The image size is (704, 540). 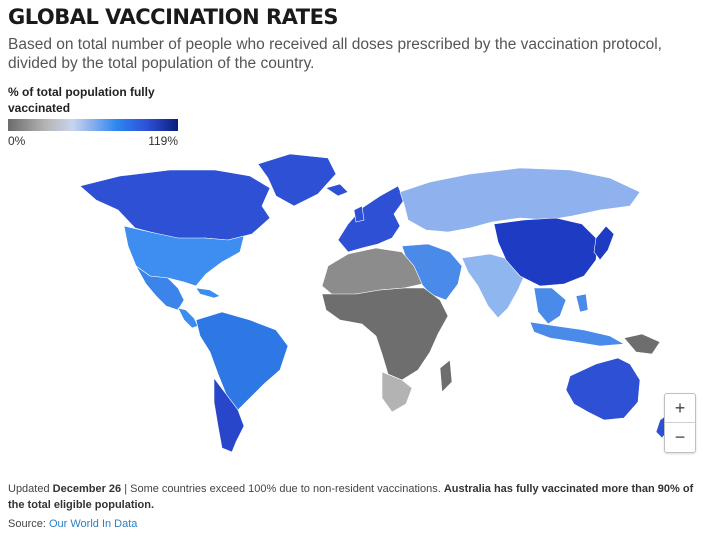 What do you see at coordinates (208, 293) in the screenshot?
I see `region-caribbean` at bounding box center [208, 293].